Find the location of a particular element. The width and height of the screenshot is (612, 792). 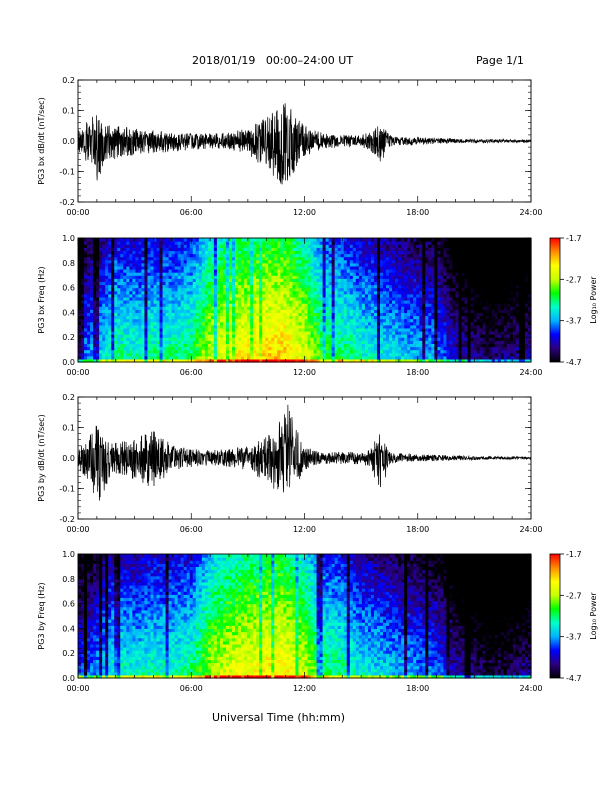

x-axis-title: Universal Time (hh:mm) is located at coordinates (278, 717).